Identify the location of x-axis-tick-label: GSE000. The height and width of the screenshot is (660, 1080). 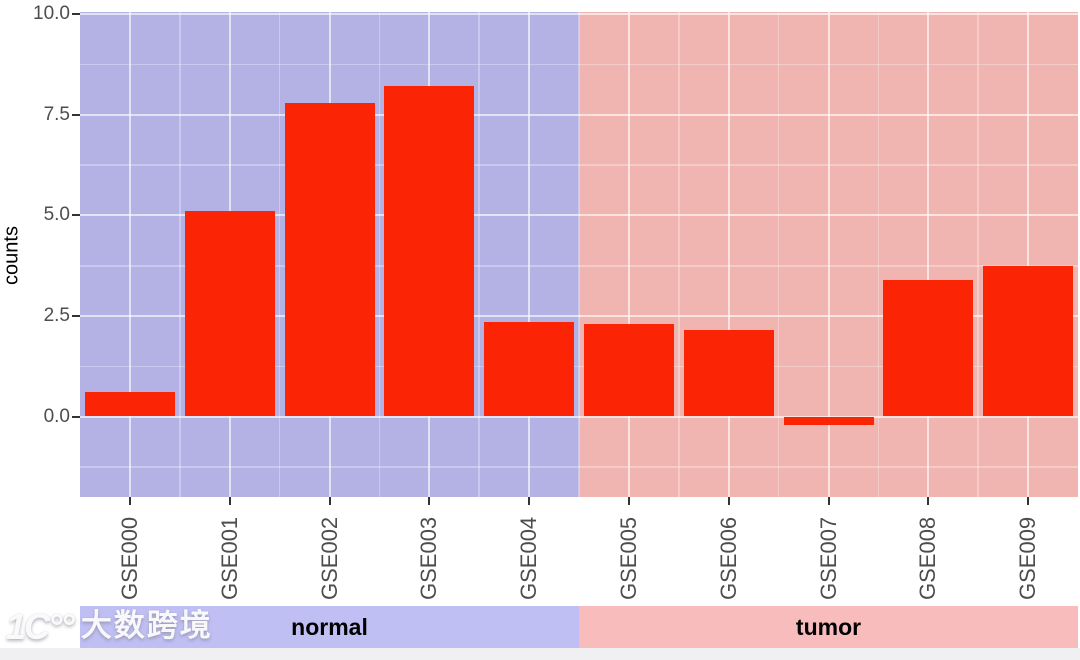
(129, 558).